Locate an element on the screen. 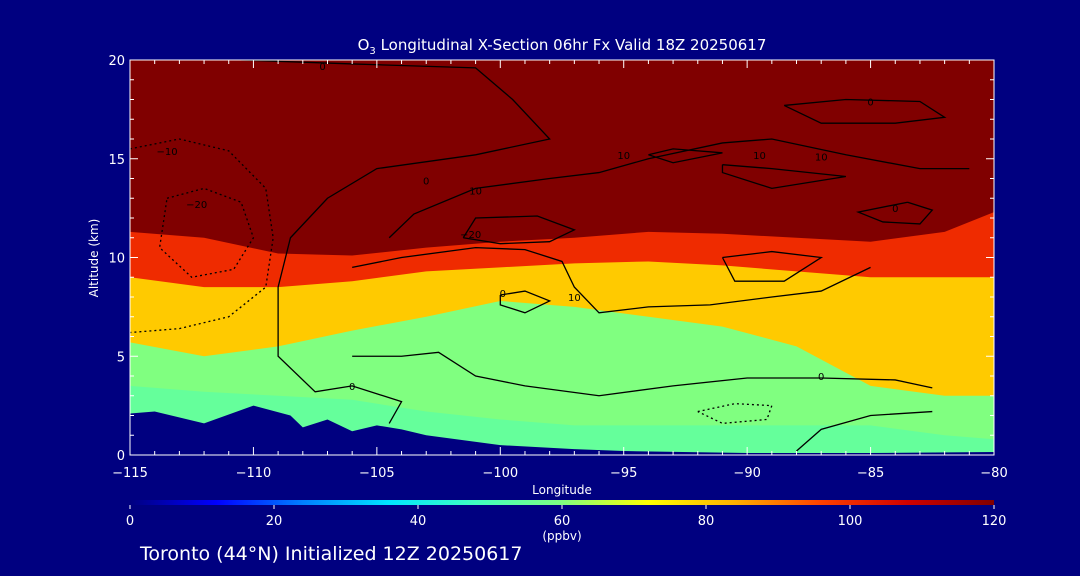  x-tick-label: −95 is located at coordinates (623, 473).